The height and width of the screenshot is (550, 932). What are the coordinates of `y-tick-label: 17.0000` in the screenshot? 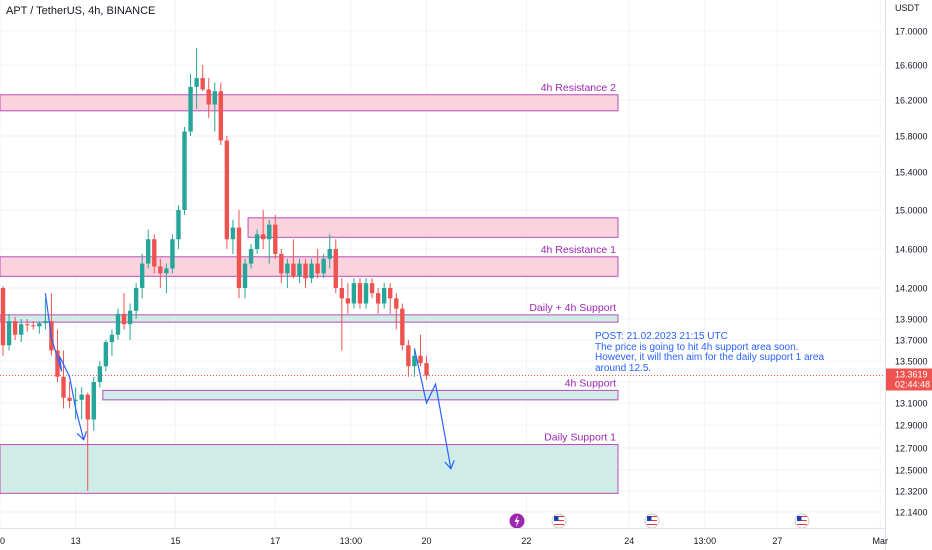 It's located at (911, 32).